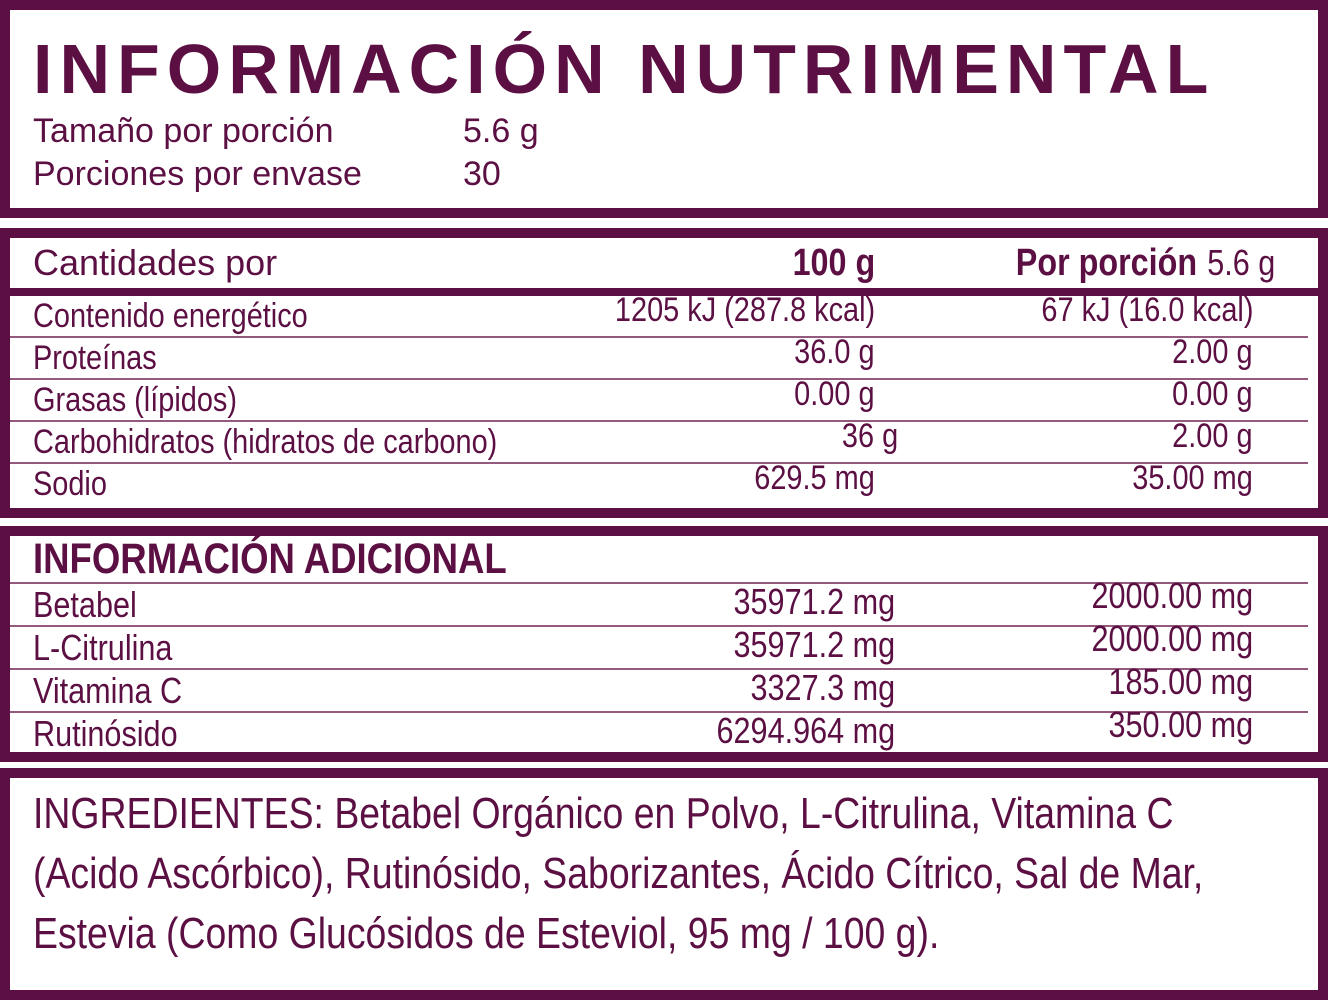 This screenshot has width=1328, height=1000. I want to click on per-serving-size: 5.6 g, so click(1240, 262).